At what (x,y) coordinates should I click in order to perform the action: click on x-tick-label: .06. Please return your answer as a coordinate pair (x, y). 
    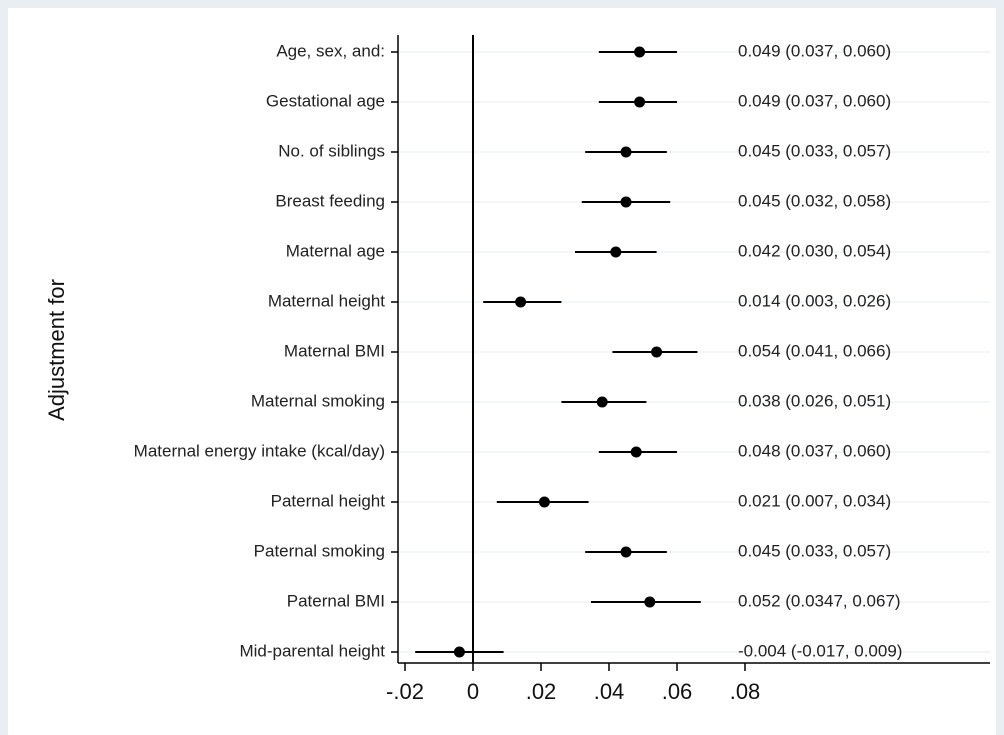
    Looking at the image, I should click on (677, 691).